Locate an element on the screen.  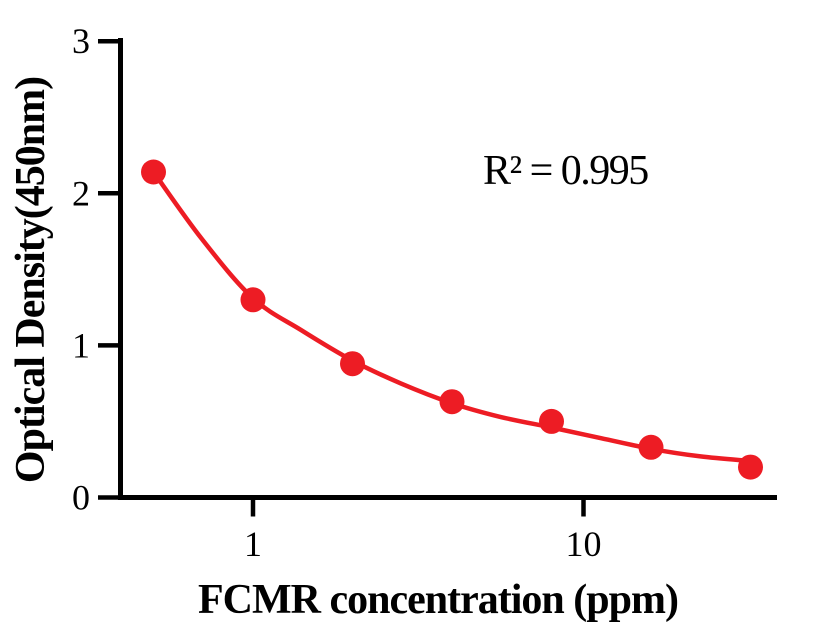
y-tick-label: 0 is located at coordinates (81, 498).